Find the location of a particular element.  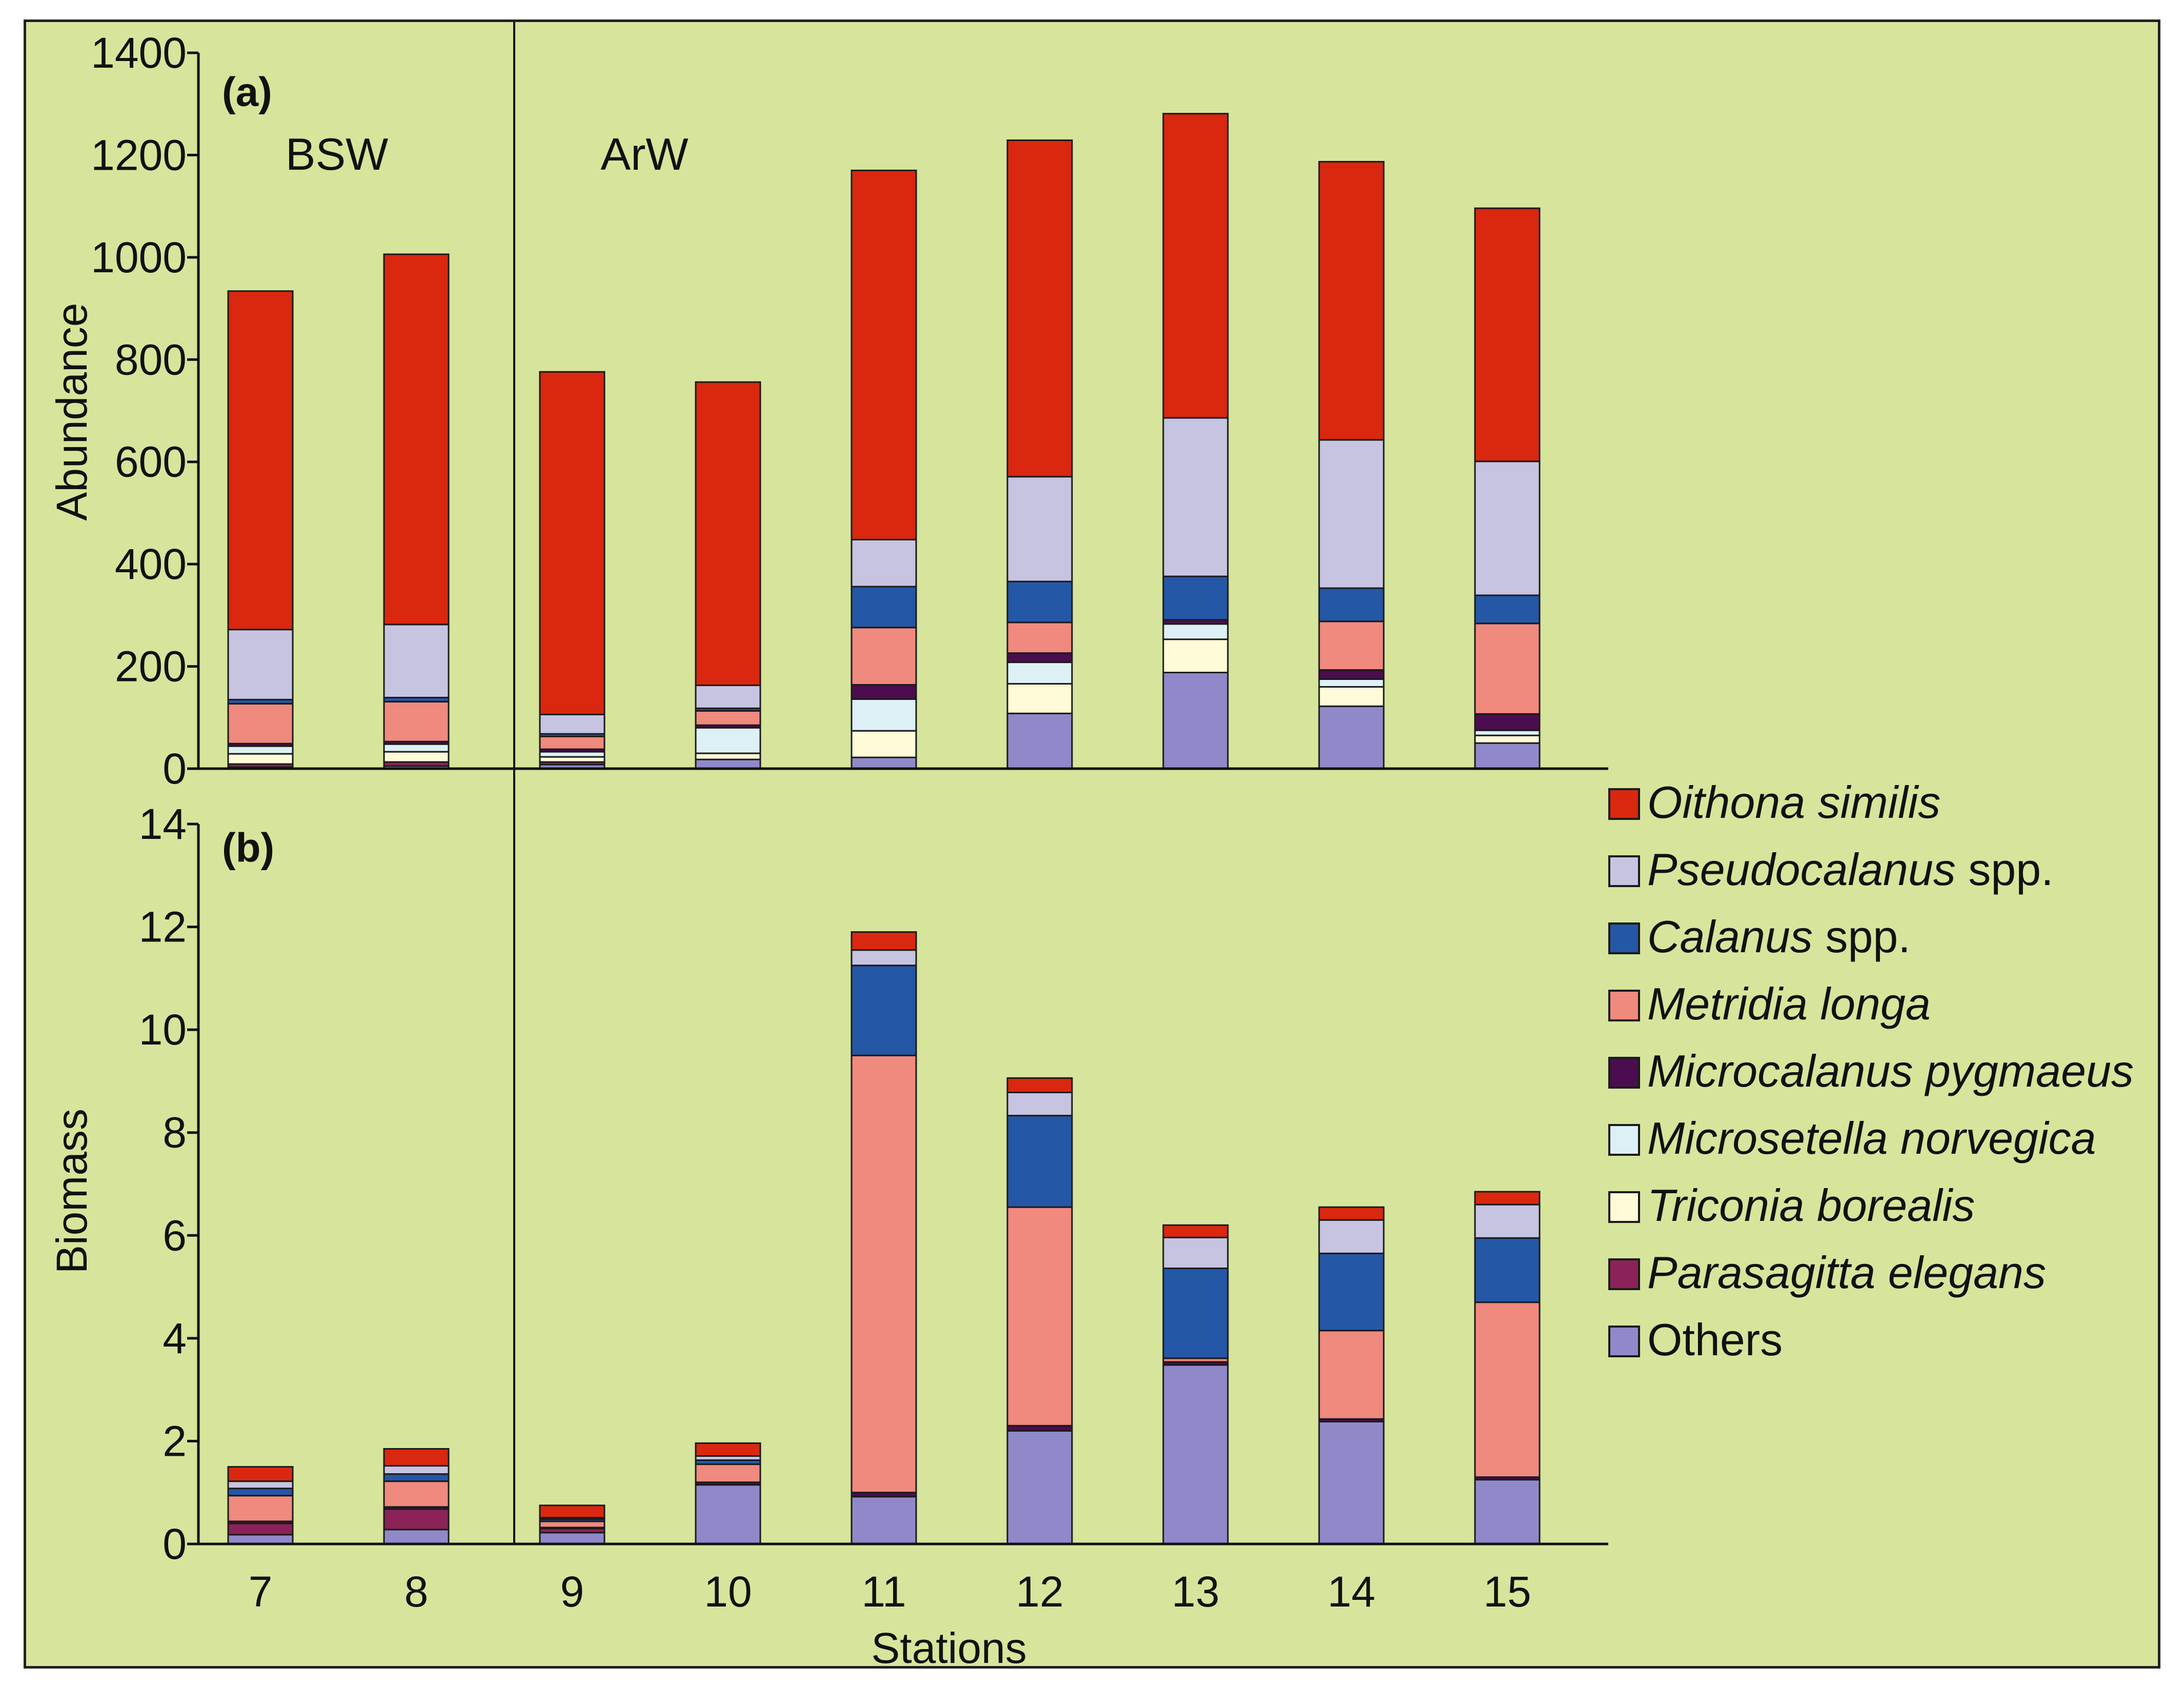

x-tick-label: 8 is located at coordinates (417, 1592).